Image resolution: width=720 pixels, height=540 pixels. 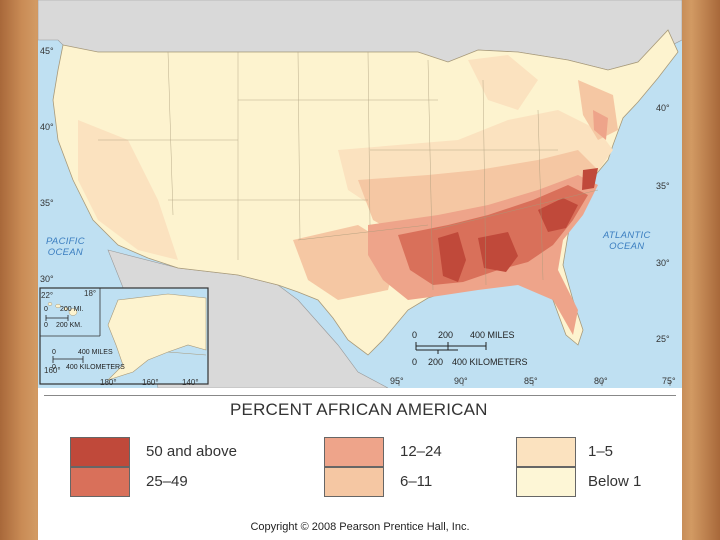 I want to click on hawaii-scale-0-km: 0, so click(x=46, y=325).